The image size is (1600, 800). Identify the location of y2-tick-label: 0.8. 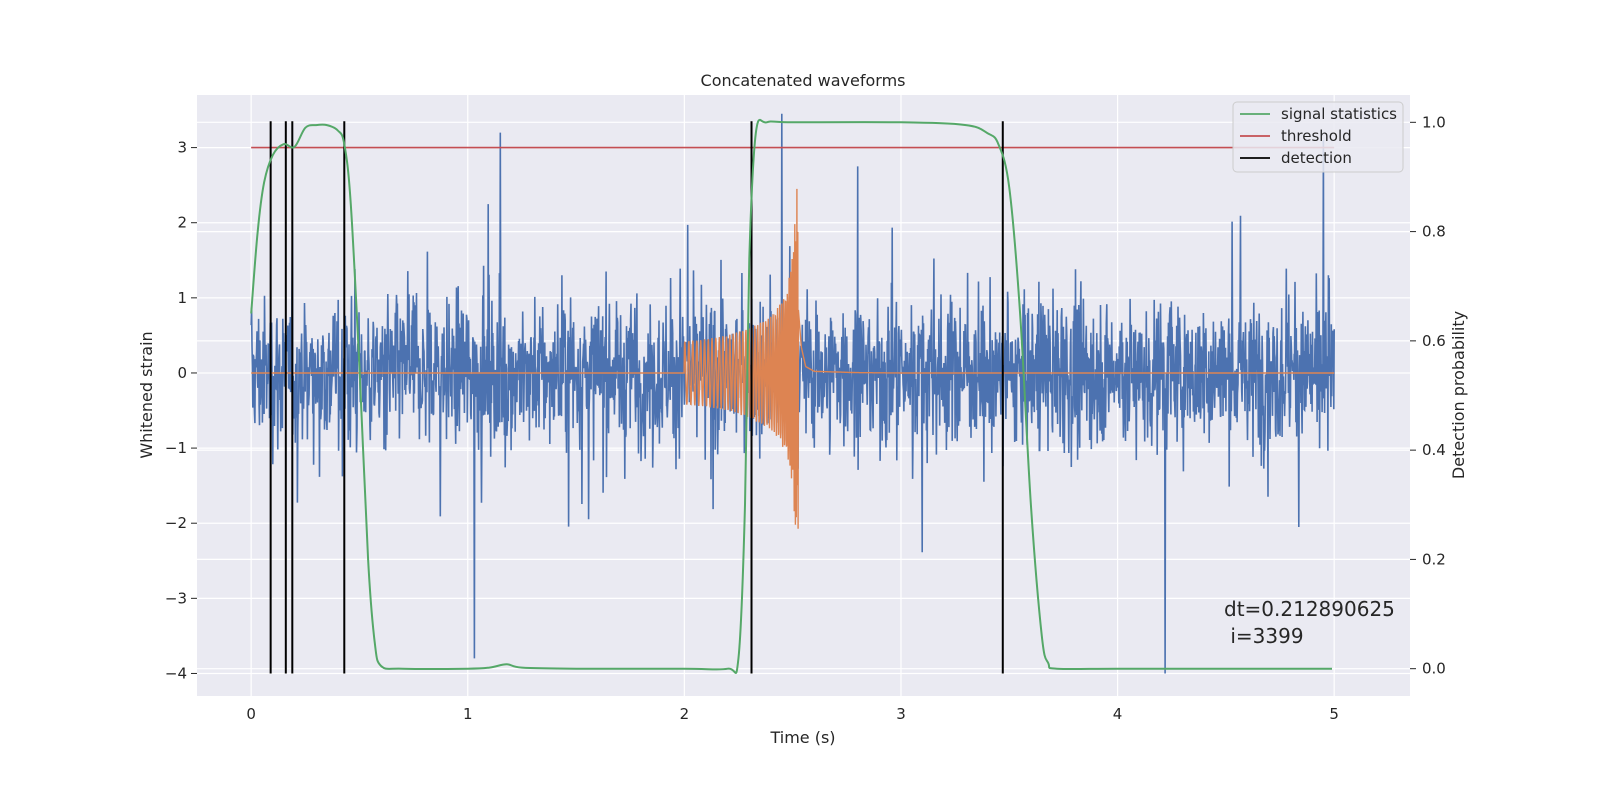
(1434, 232).